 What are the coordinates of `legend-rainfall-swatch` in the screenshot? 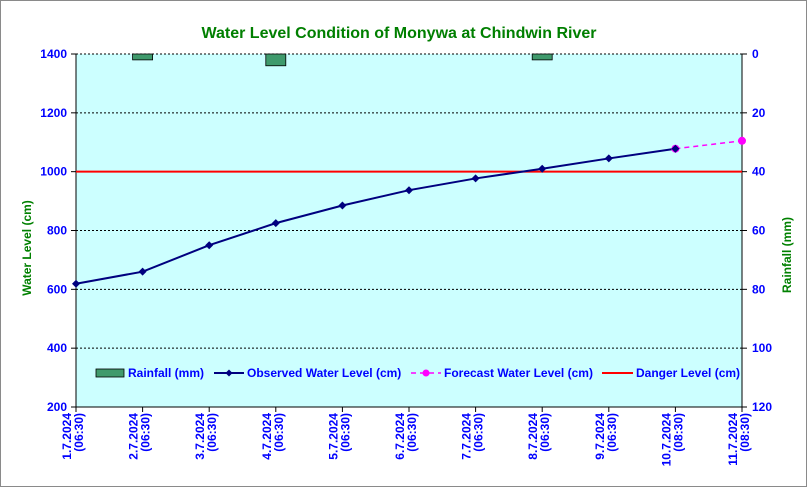 It's located at (110, 373).